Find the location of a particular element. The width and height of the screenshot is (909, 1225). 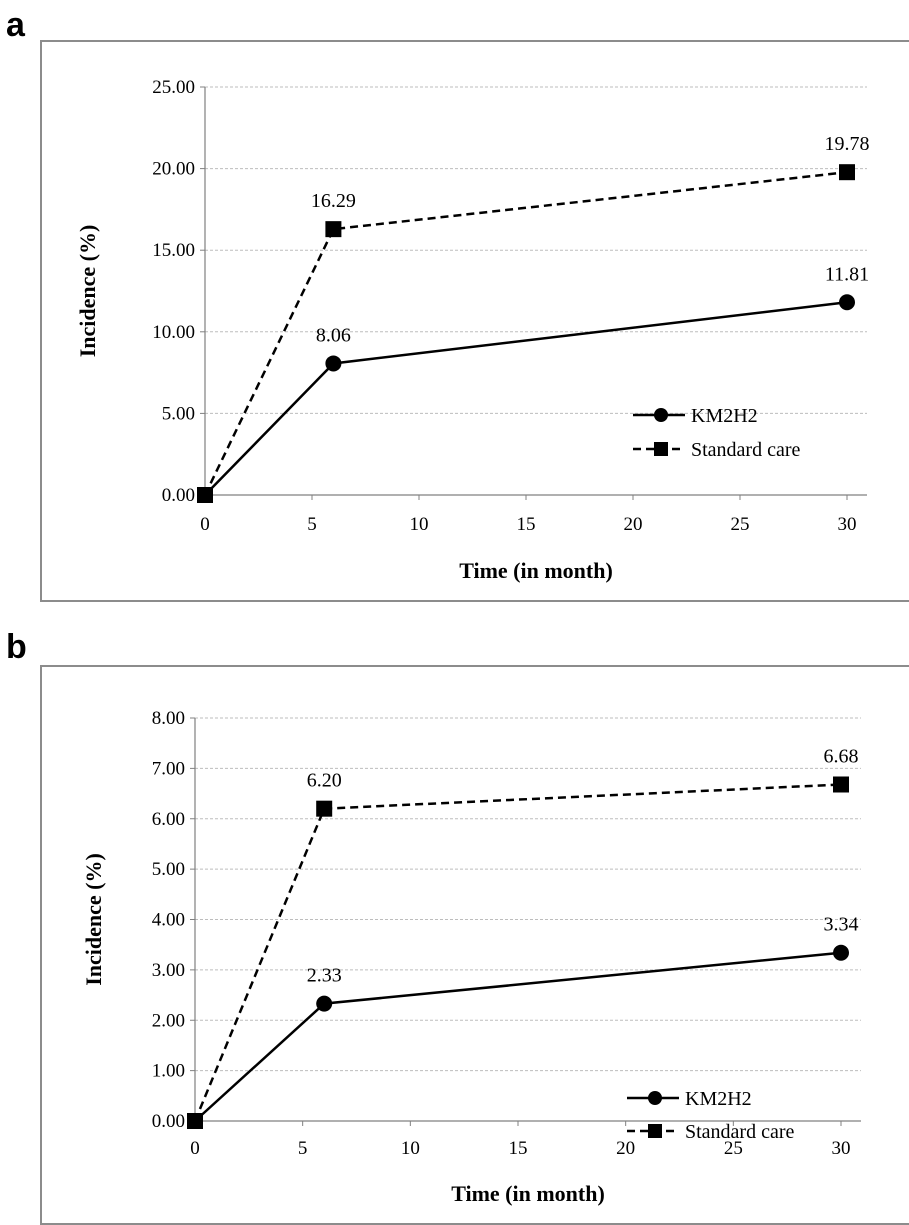

y-tick-label: 15.00 is located at coordinates (173, 250).